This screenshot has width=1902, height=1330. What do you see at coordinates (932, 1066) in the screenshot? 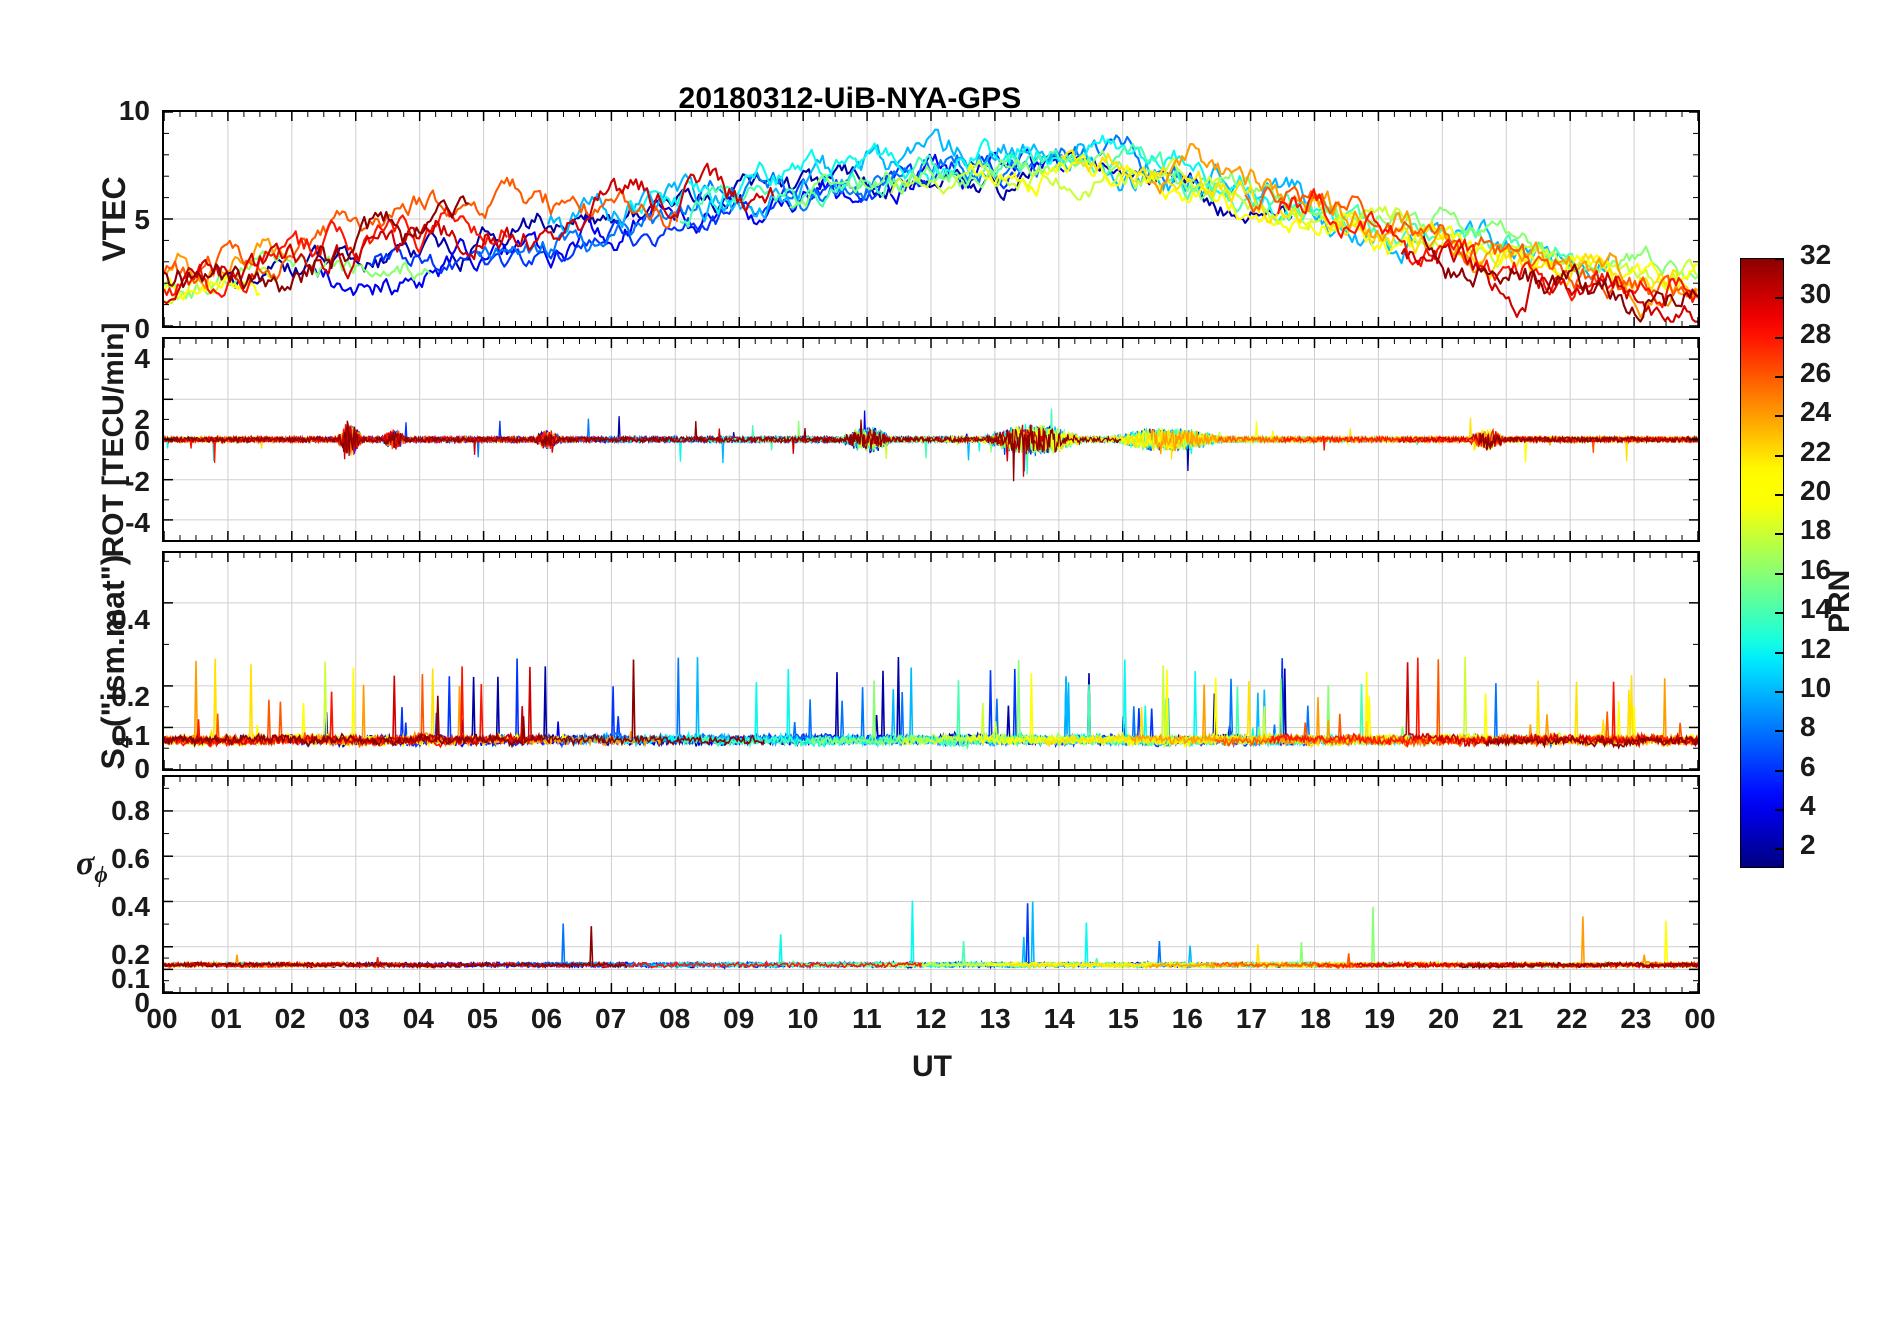
I see `x-axis-label: UT` at bounding box center [932, 1066].